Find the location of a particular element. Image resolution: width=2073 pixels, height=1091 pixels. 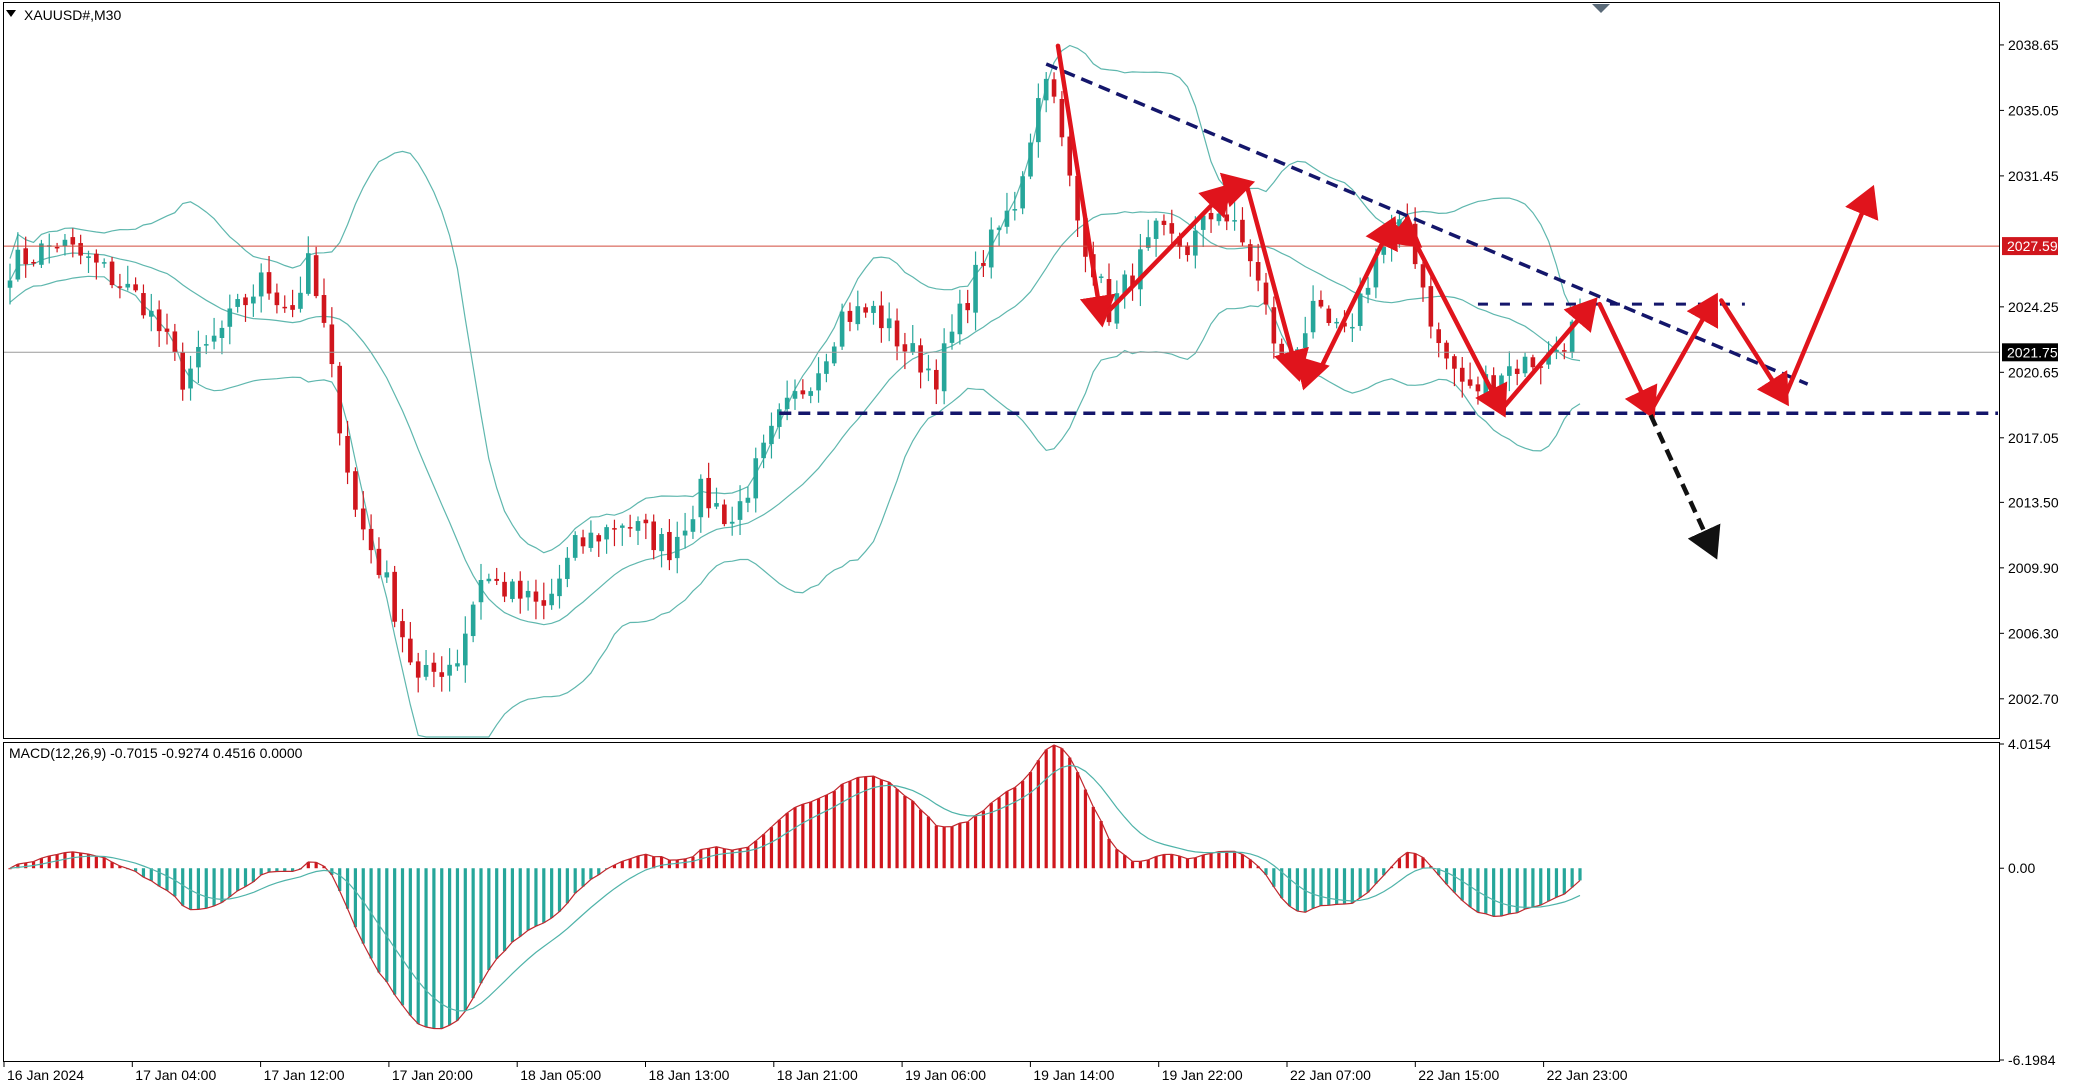

time-tick-label: 16 Jan 2024 is located at coordinates (45, 1075).